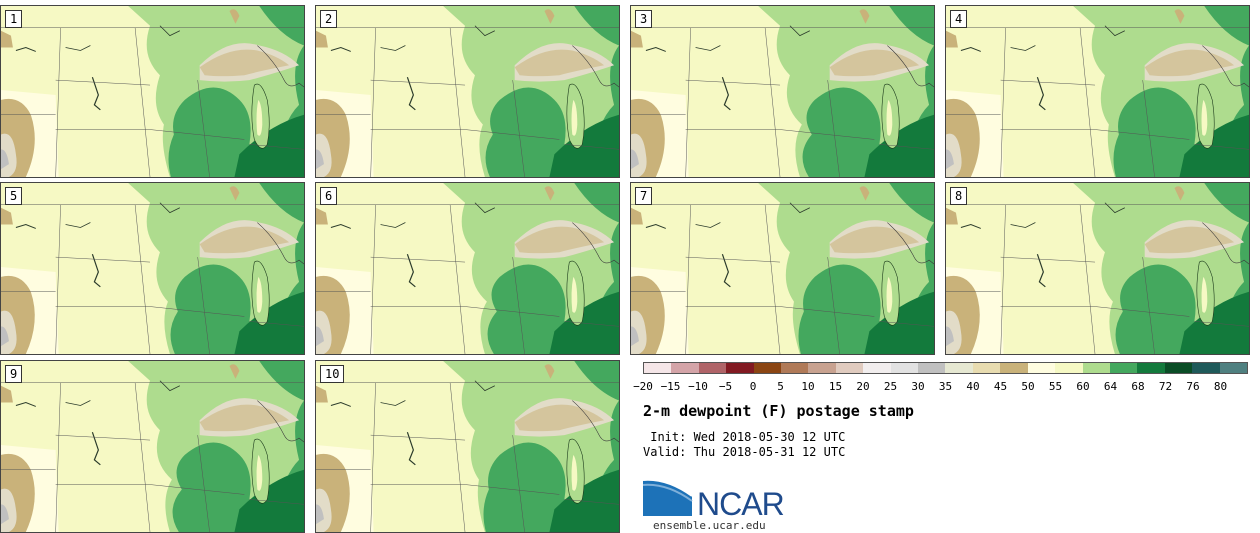 The image size is (1260, 533). What do you see at coordinates (1165, 386) in the screenshot?
I see `colorbar-tick: 72` at bounding box center [1165, 386].